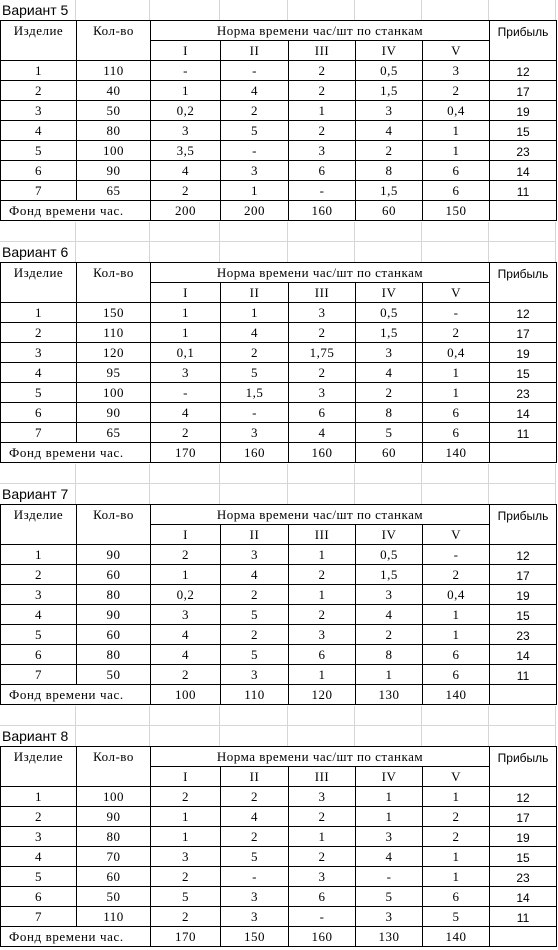  Describe the element at coordinates (279, 574) in the screenshot. I see `table-row: 2 60 1 4 2 1,5 2 17` at that location.